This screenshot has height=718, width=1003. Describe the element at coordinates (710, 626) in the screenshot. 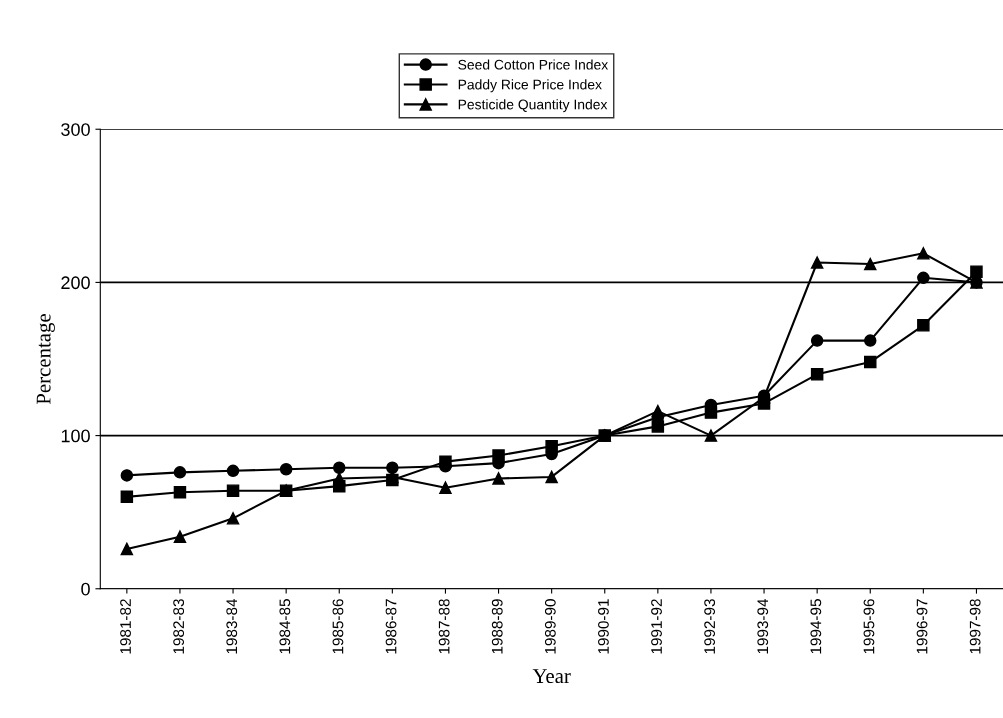

I see `x-tick-label: 1992-93` at that location.